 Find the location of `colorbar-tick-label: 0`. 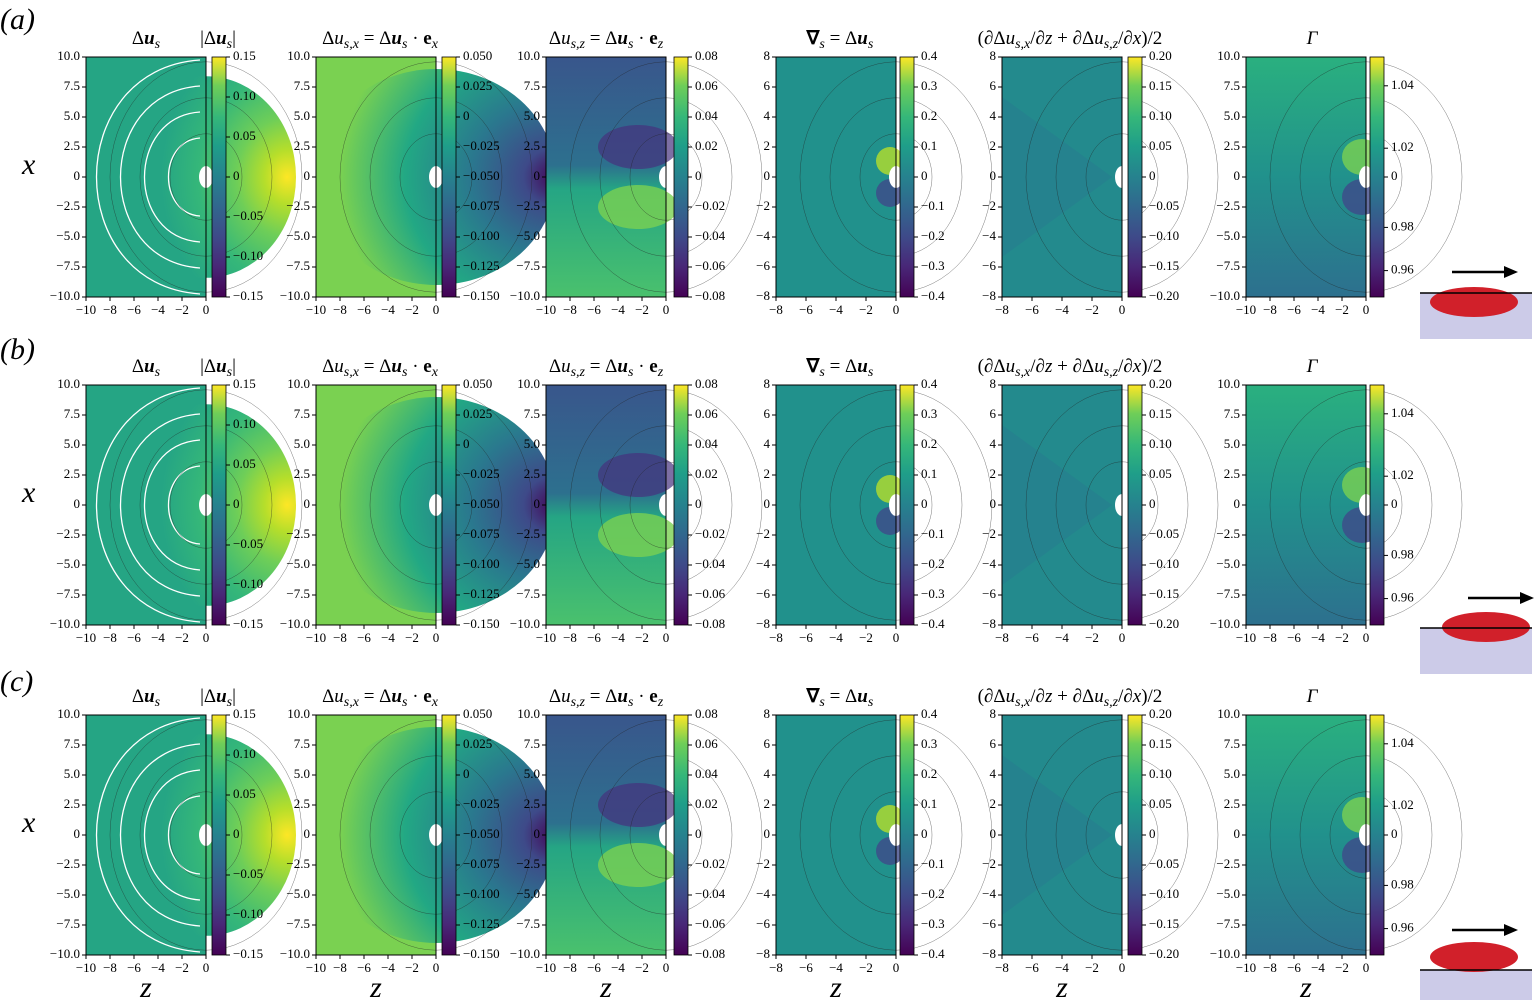

colorbar-tick-label: 0 is located at coordinates (924, 175).